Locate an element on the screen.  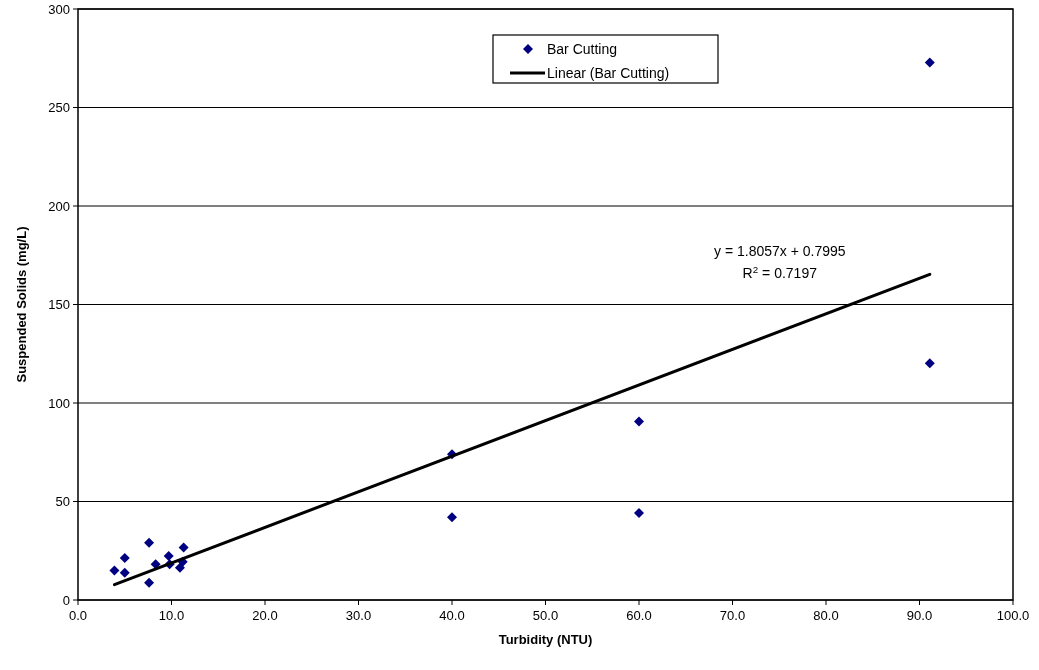
legend-label: Bar Cutting is located at coordinates (582, 48).